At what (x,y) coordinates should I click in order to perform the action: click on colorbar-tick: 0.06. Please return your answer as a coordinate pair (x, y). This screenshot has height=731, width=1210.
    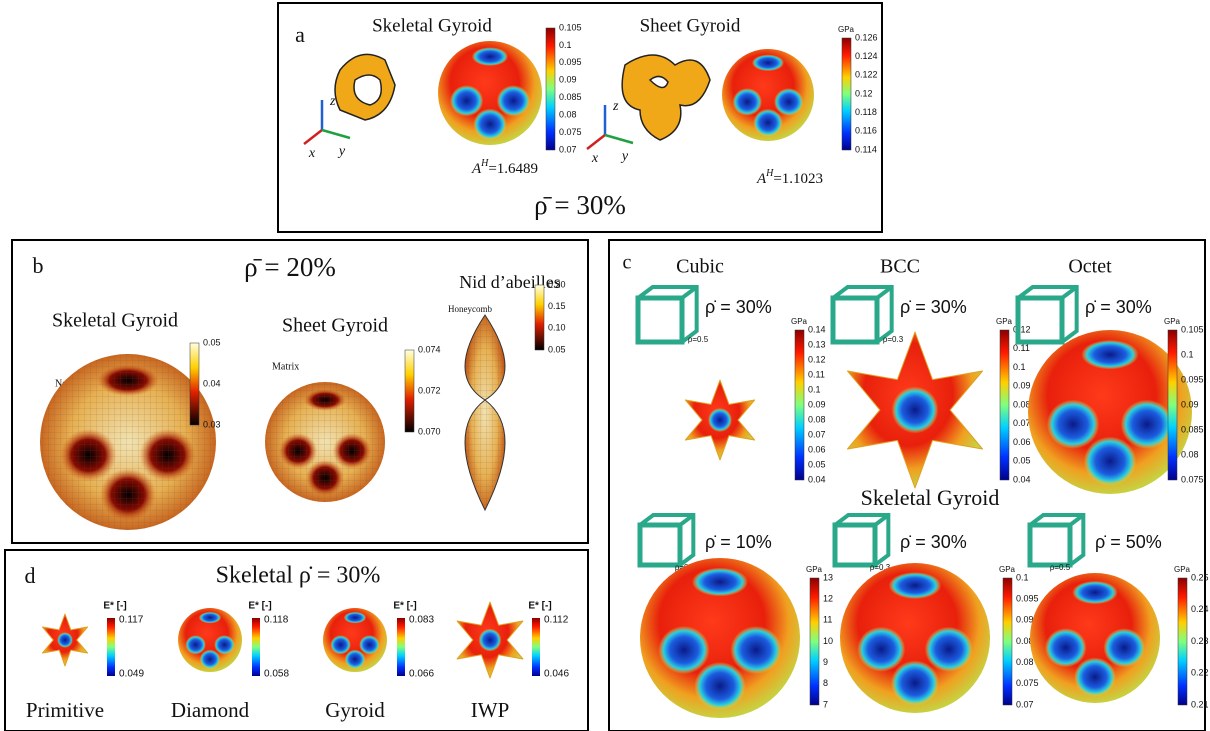
    Looking at the image, I should click on (1022, 442).